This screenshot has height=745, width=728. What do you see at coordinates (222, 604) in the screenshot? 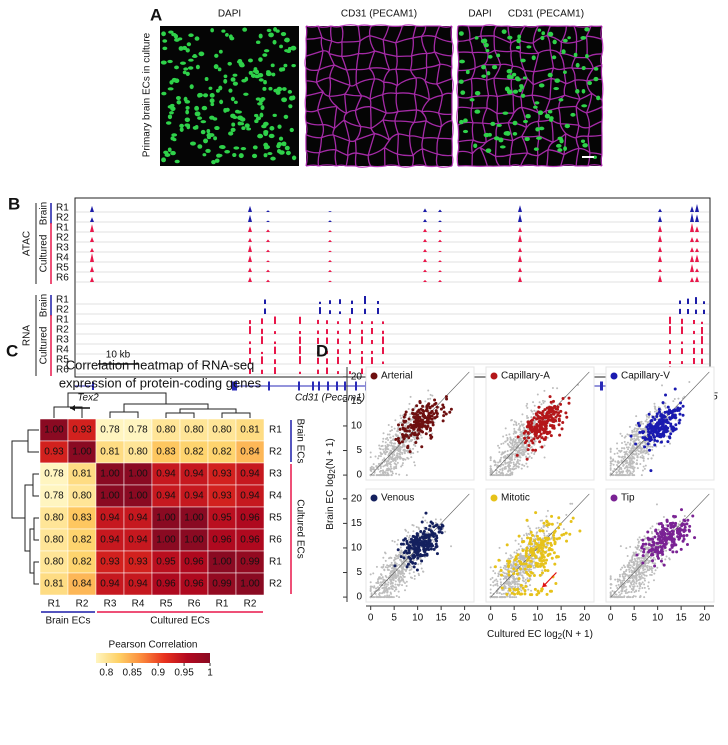
I see `column-label: R1` at bounding box center [222, 604].